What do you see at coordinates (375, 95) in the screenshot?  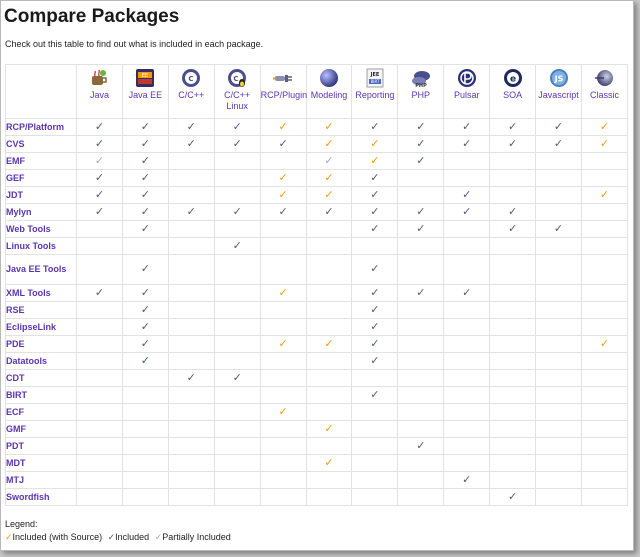 I see `package-label: Reporting` at bounding box center [375, 95].